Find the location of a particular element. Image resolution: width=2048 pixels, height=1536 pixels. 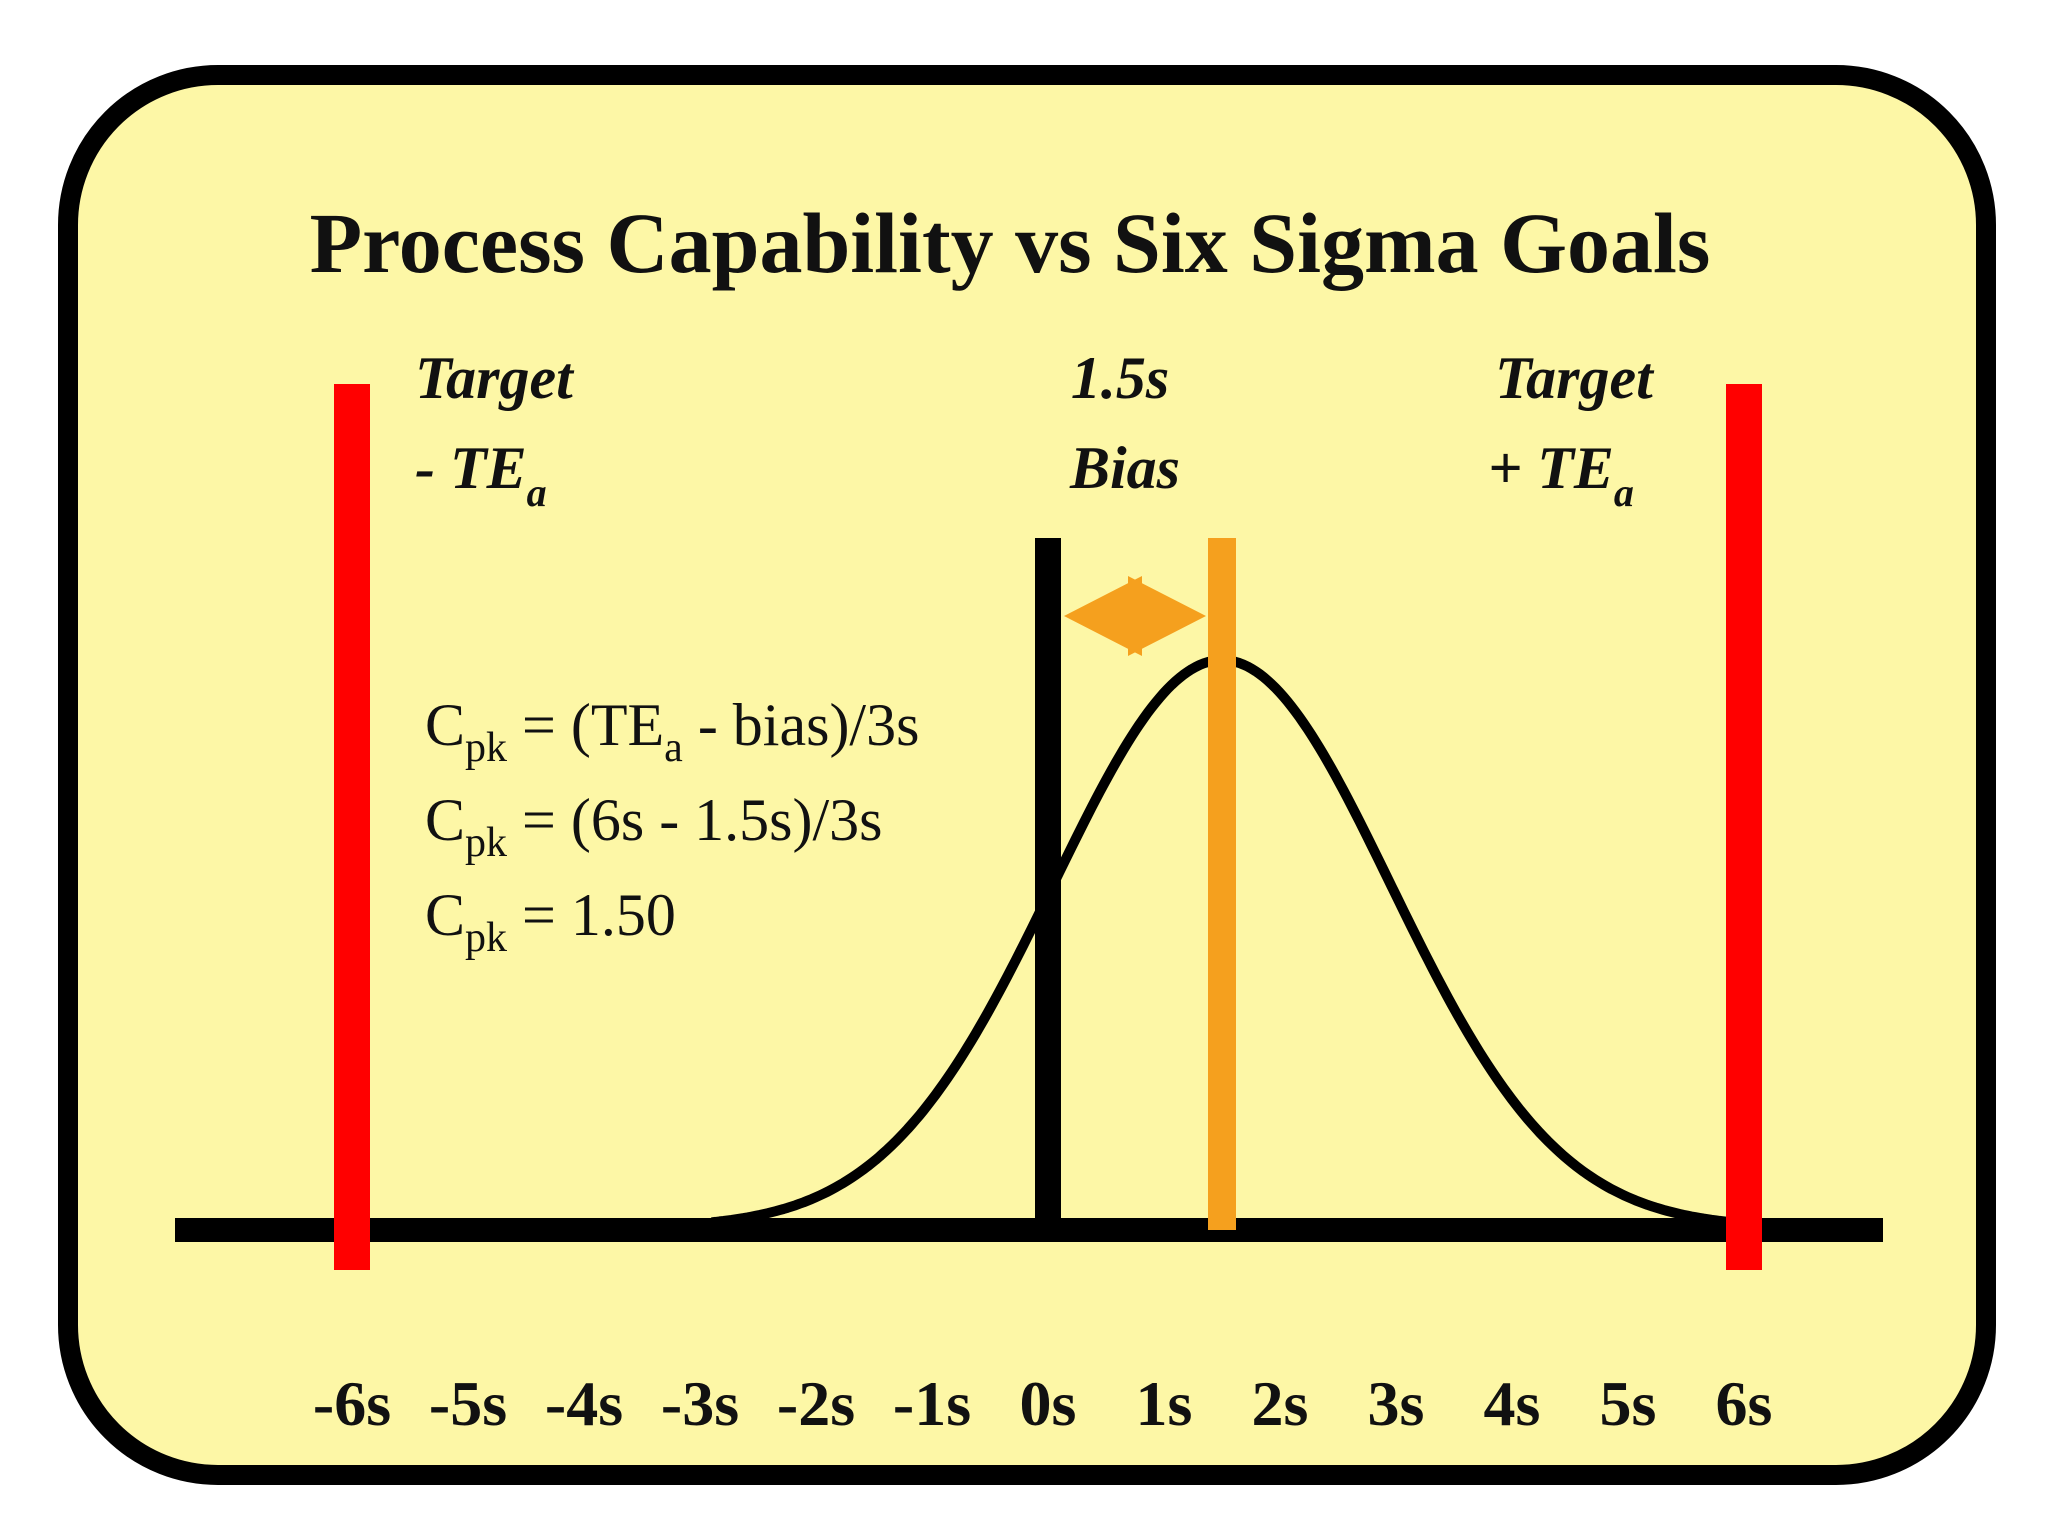

axis-tick-label: -3s is located at coordinates (700, 1403).